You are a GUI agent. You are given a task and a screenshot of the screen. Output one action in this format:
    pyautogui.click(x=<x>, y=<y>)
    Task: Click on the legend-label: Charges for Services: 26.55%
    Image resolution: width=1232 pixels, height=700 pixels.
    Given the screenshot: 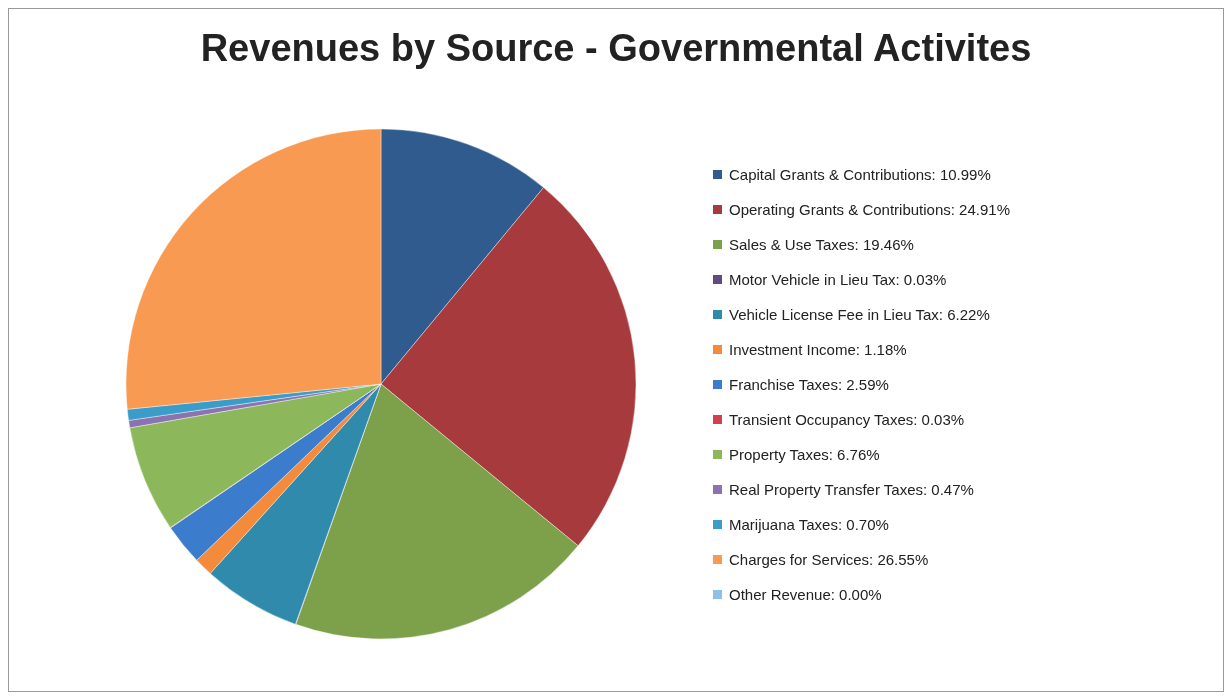 What is the action you would take?
    pyautogui.click(x=829, y=559)
    